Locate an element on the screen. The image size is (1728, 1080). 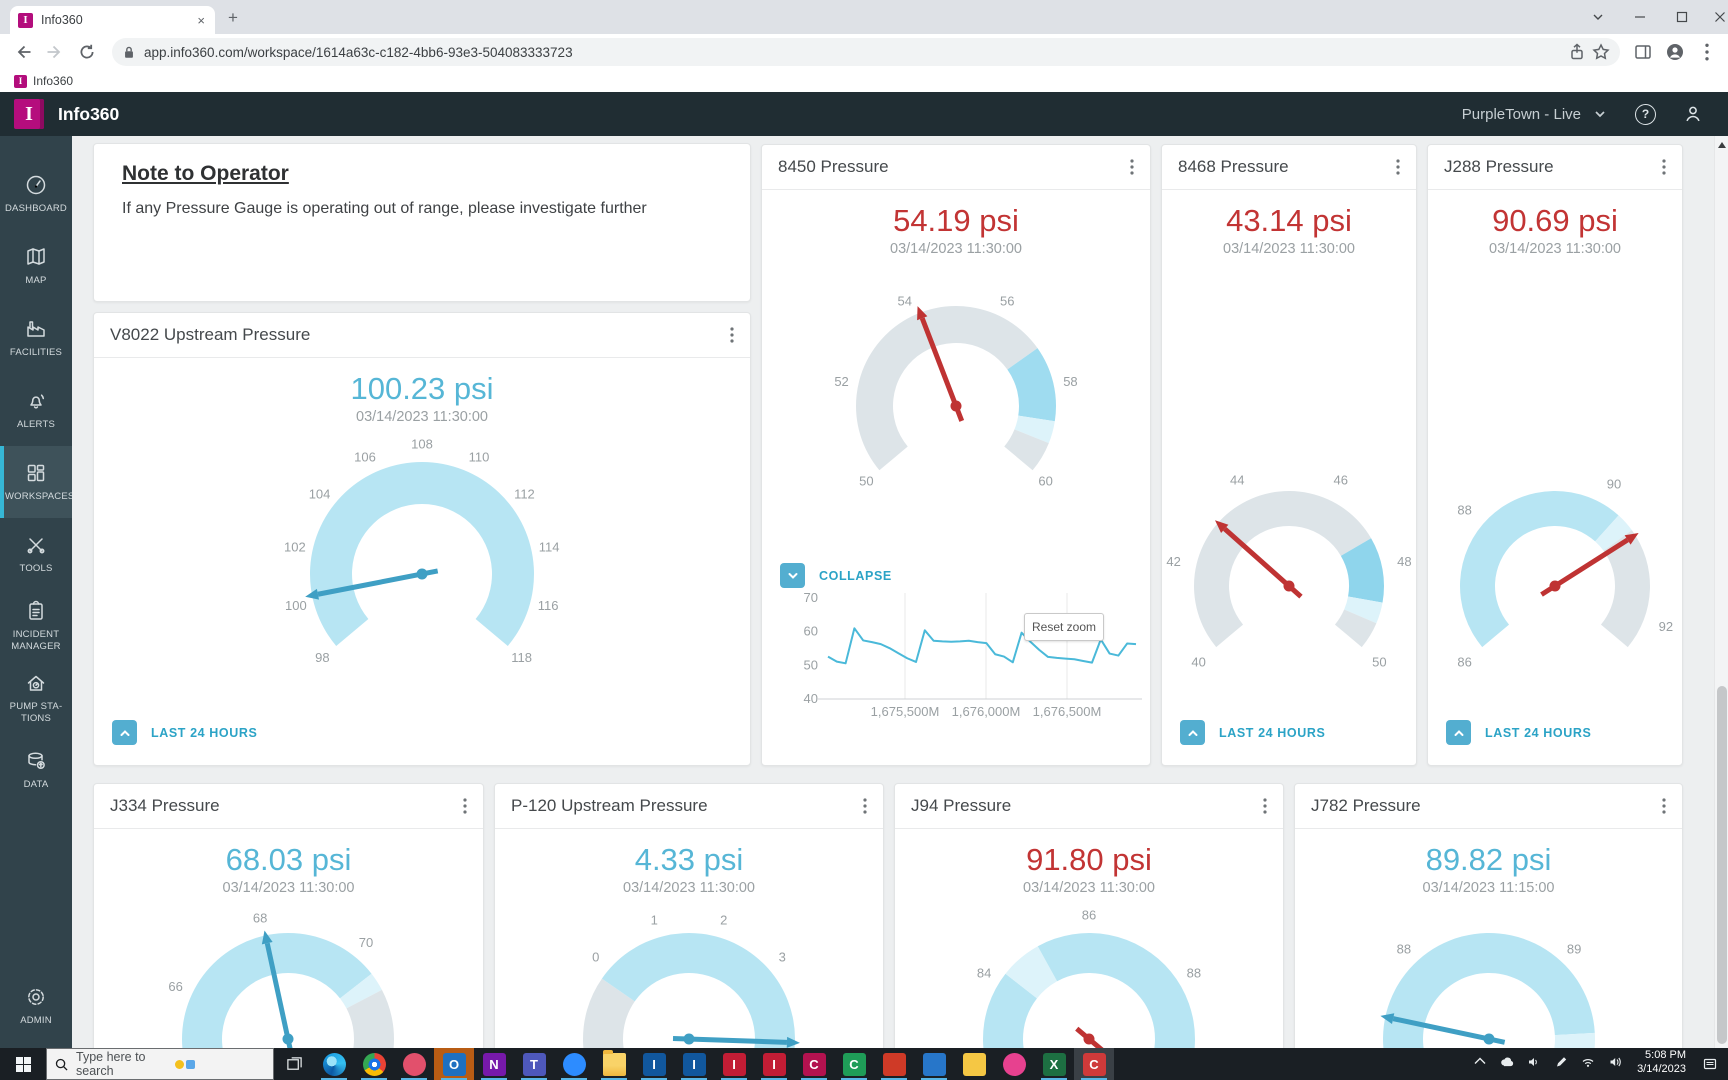
tray-chevron-up-icon is located at coordinates (1480, 1064).